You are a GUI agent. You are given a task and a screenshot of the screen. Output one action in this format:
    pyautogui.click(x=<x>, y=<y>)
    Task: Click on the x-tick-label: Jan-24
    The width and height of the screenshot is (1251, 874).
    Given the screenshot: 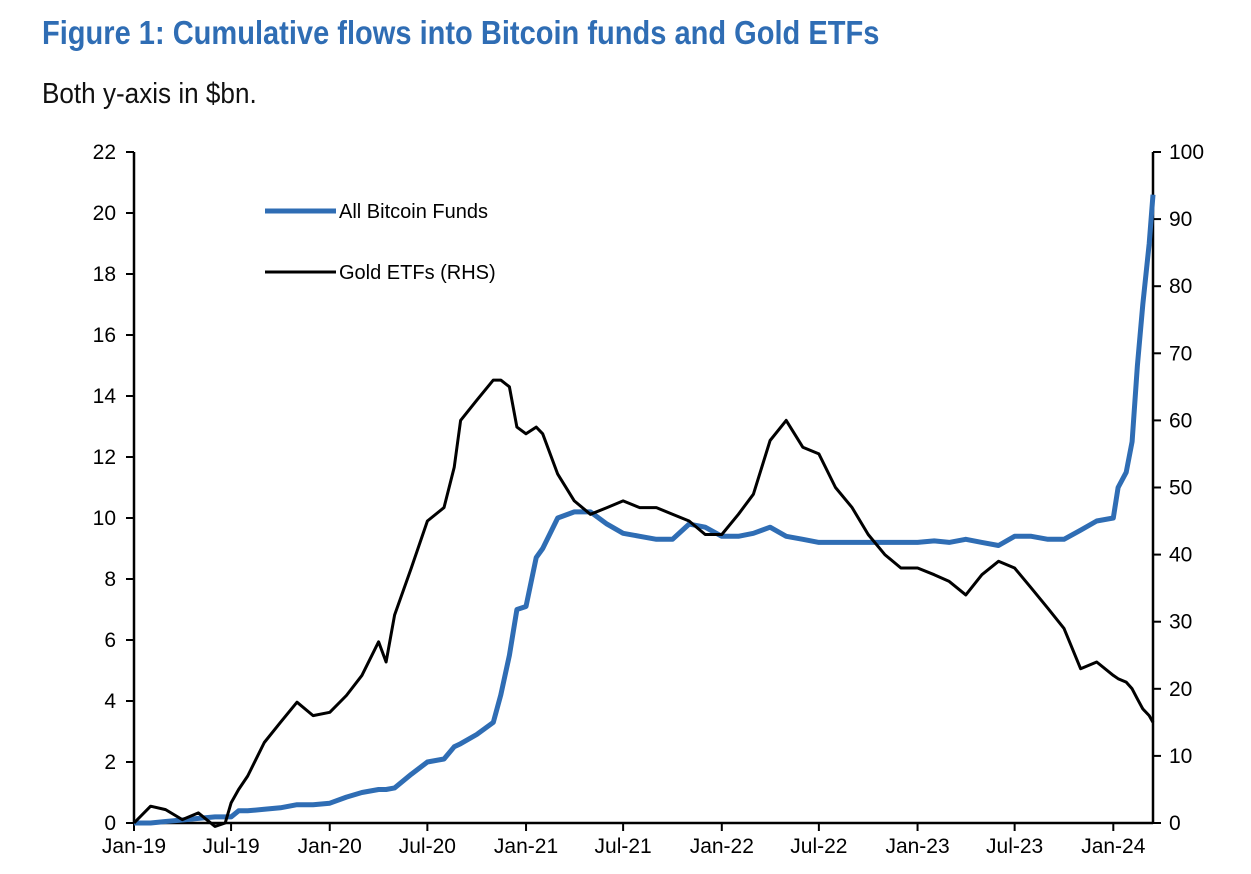 What is the action you would take?
    pyautogui.click(x=1113, y=846)
    